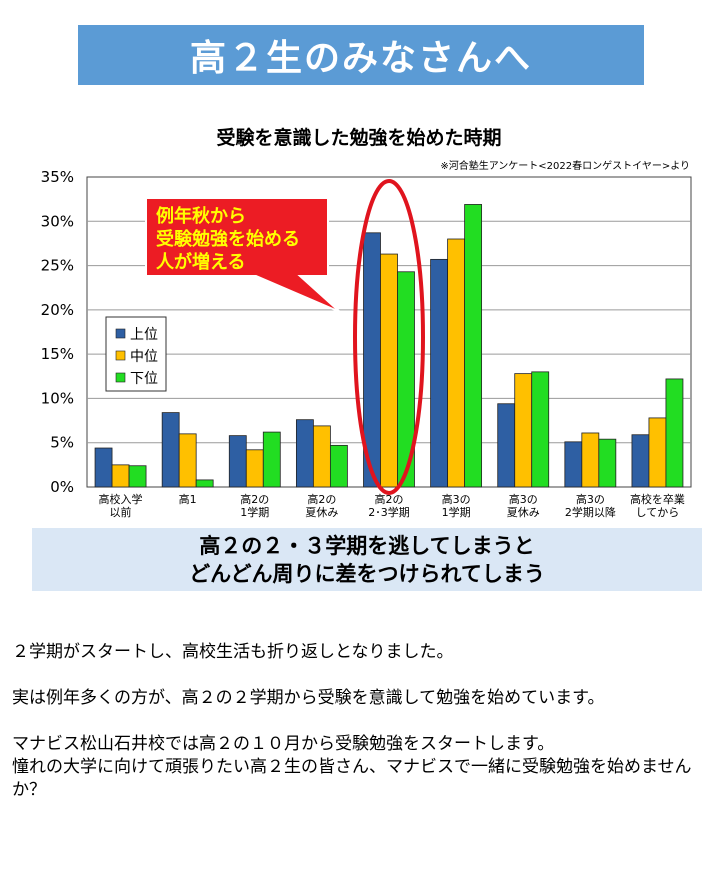  I want to click on chart-source: ※河合塾生アンケート<2022春ロンゲストイヤー>より, so click(565, 165).